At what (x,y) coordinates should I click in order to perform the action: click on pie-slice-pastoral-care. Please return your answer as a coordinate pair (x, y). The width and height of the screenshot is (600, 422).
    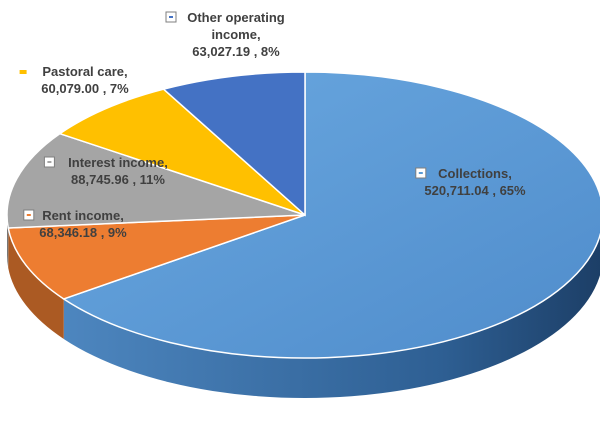
    Looking at the image, I should click on (182, 152).